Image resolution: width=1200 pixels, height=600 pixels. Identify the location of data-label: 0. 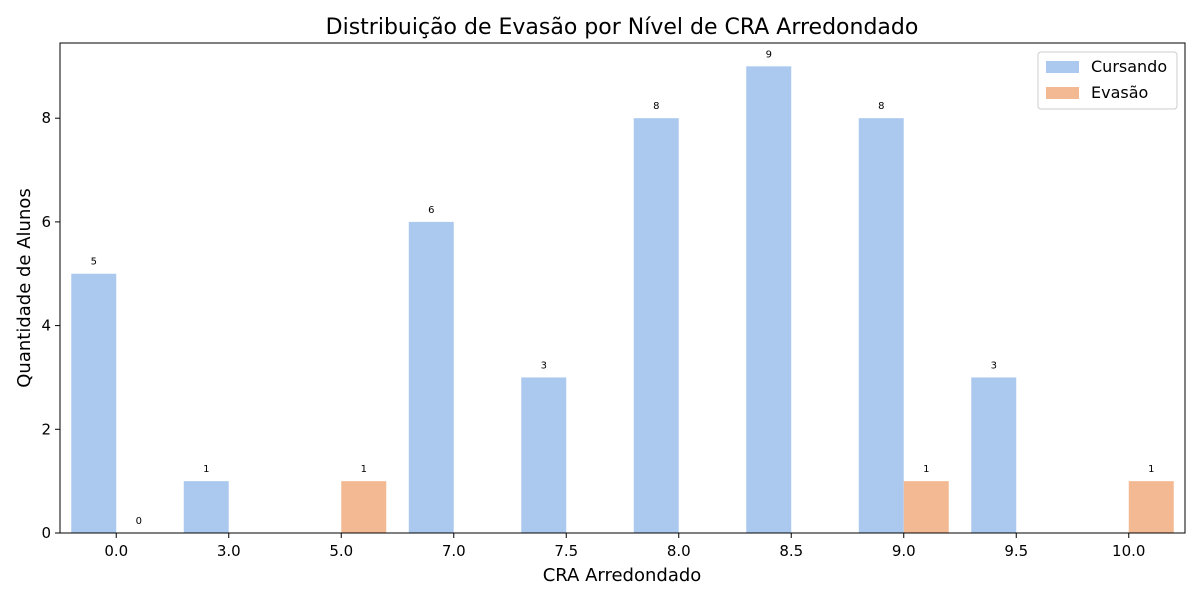
(139, 521).